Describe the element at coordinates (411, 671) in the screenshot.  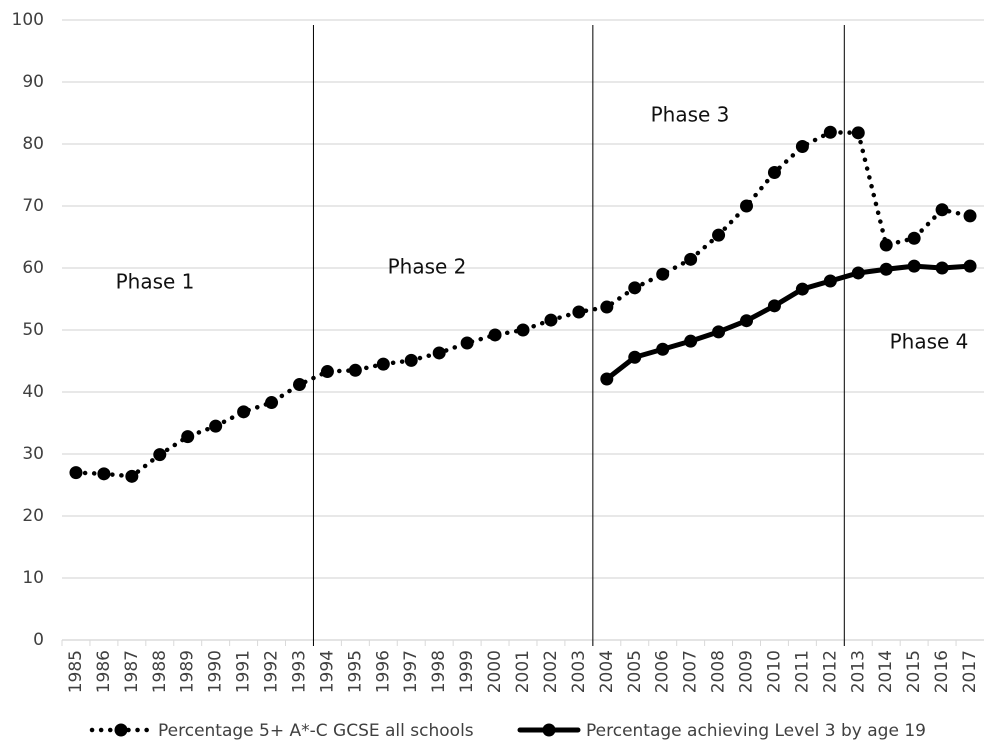
I see `x-tick-label: 1997` at that location.